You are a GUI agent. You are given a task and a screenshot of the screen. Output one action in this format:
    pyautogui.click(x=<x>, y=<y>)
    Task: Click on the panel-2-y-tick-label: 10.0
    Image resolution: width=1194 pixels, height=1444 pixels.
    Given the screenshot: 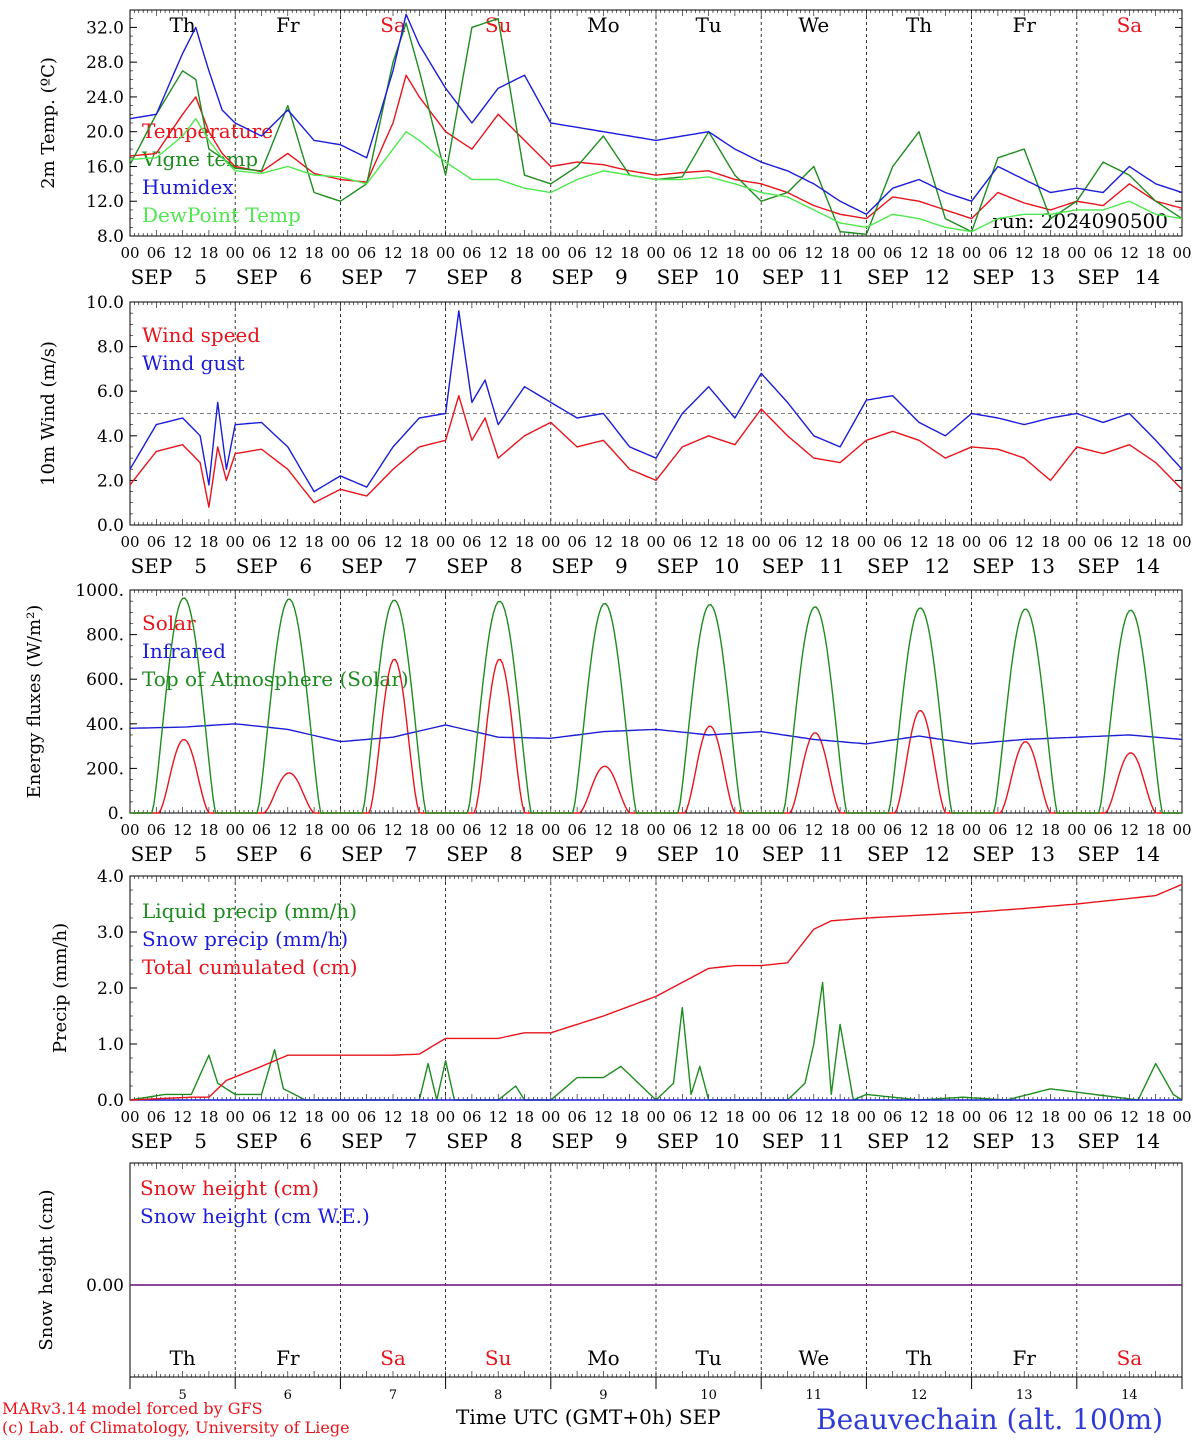 What is the action you would take?
    pyautogui.click(x=105, y=303)
    